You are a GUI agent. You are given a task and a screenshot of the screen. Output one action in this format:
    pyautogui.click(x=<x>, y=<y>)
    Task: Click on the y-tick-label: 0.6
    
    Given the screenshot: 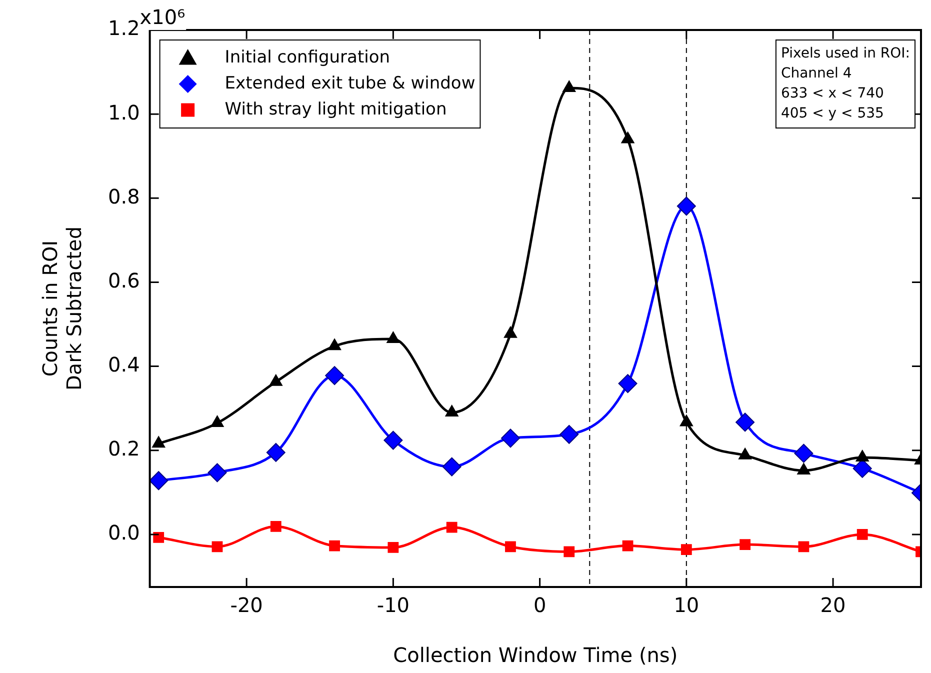 What is the action you would take?
    pyautogui.click(x=124, y=280)
    